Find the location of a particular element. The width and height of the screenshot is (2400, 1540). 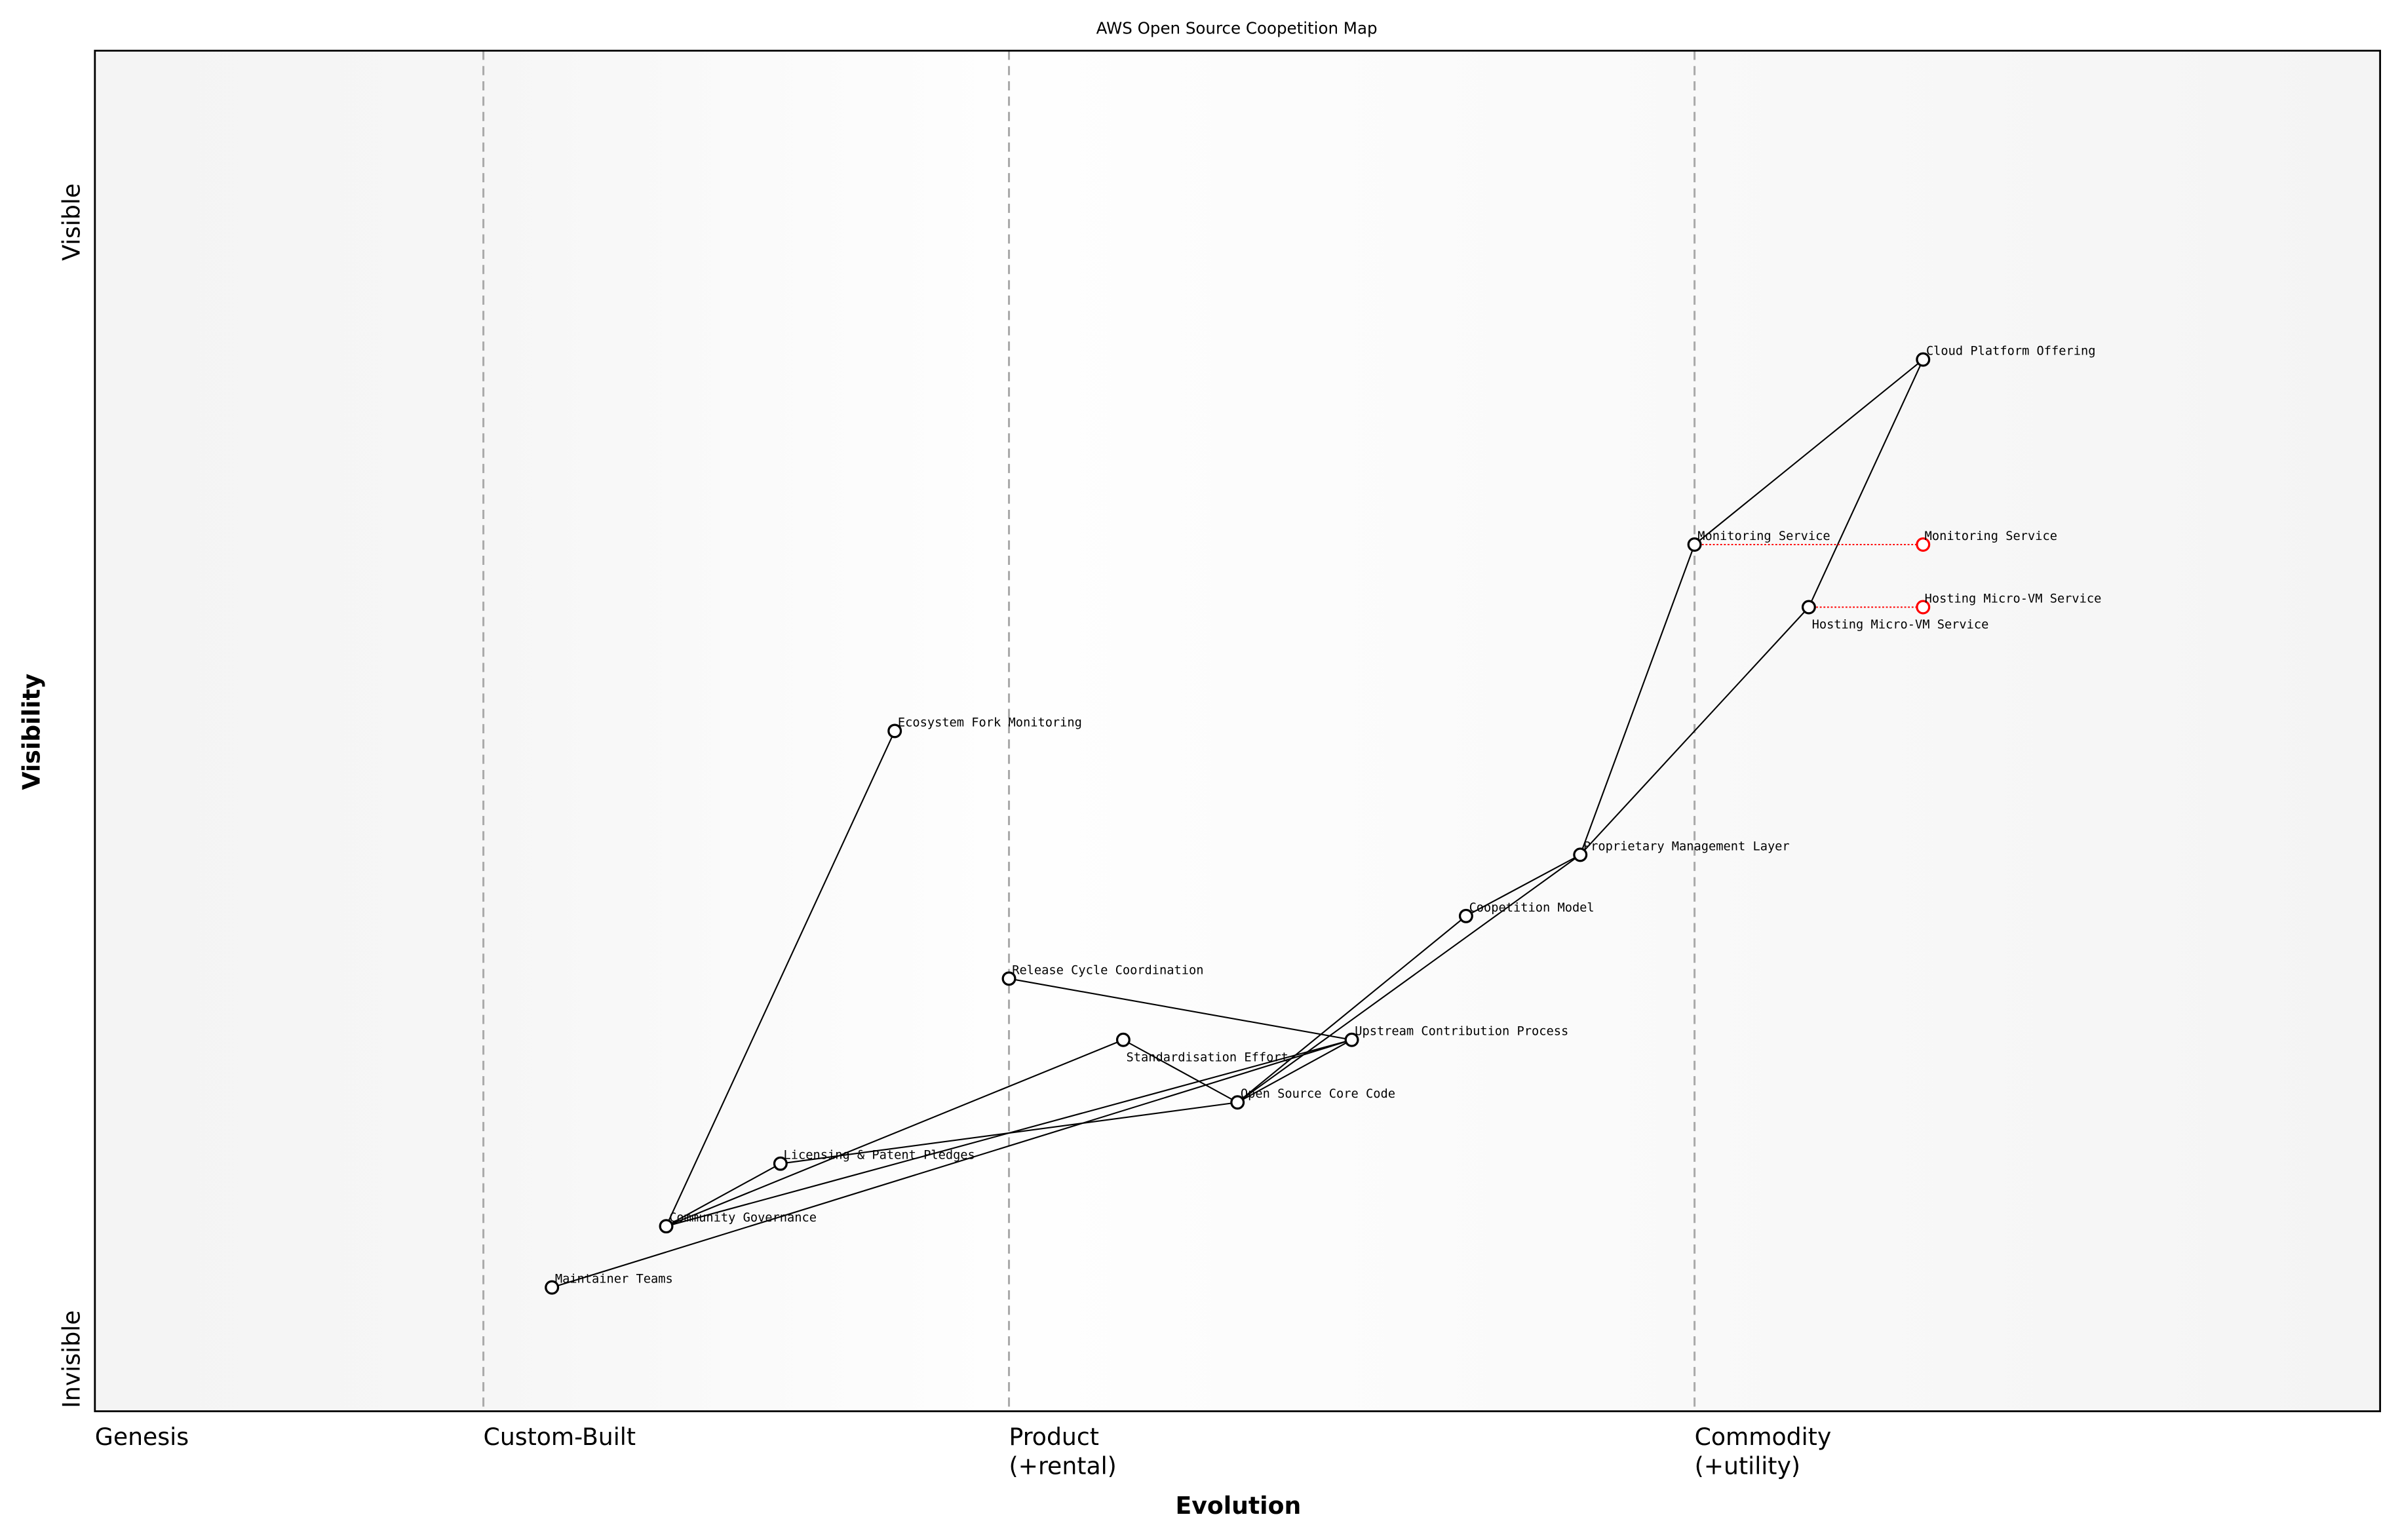

link-hosting-proprietary is located at coordinates (1694, 731).